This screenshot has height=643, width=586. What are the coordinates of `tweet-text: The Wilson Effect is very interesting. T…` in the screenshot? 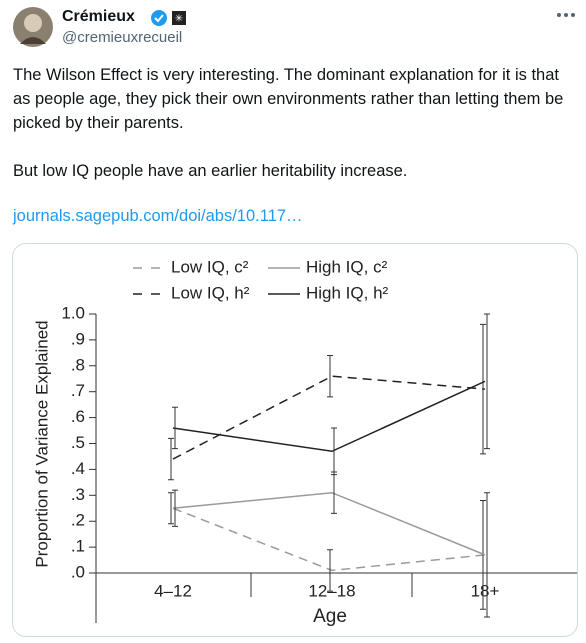 It's located at (288, 99).